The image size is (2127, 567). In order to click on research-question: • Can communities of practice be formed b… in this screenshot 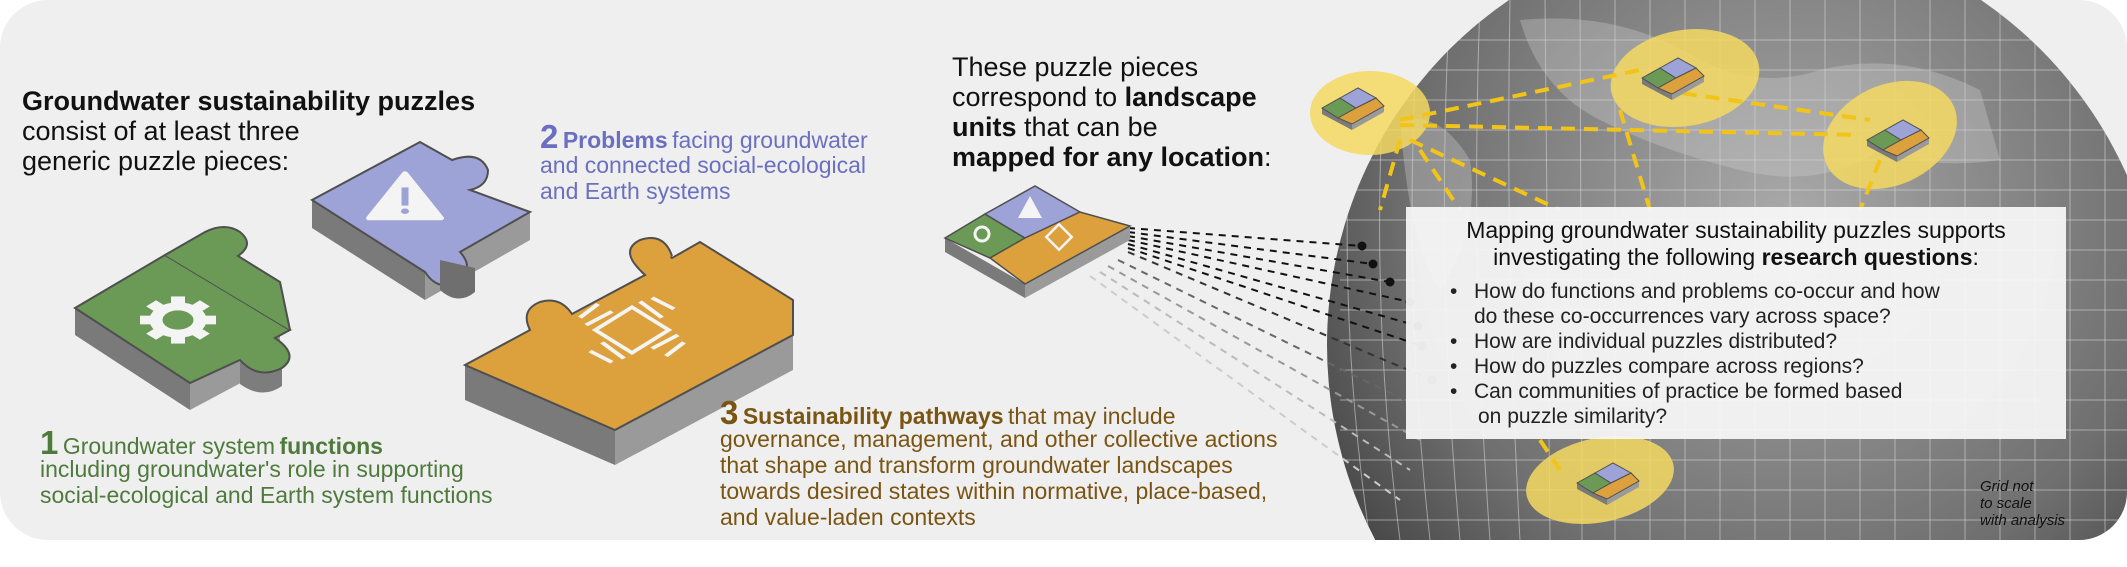, I will do `click(1676, 391)`.